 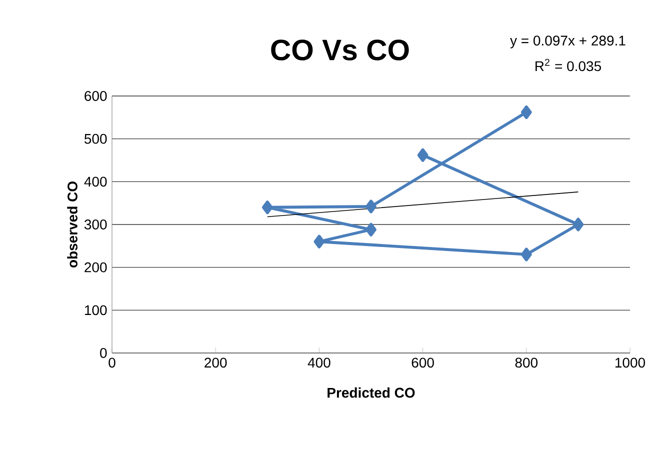 I want to click on y-axis-title: observed CO, so click(x=72, y=225).